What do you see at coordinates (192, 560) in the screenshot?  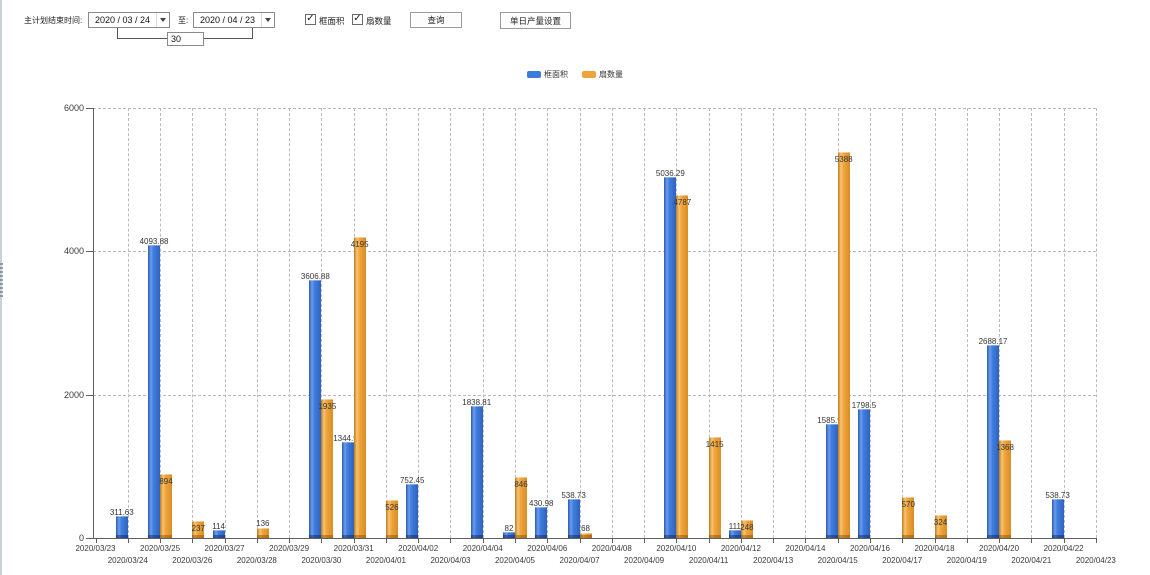 I see `x-axis-label: 2020/03/26` at bounding box center [192, 560].